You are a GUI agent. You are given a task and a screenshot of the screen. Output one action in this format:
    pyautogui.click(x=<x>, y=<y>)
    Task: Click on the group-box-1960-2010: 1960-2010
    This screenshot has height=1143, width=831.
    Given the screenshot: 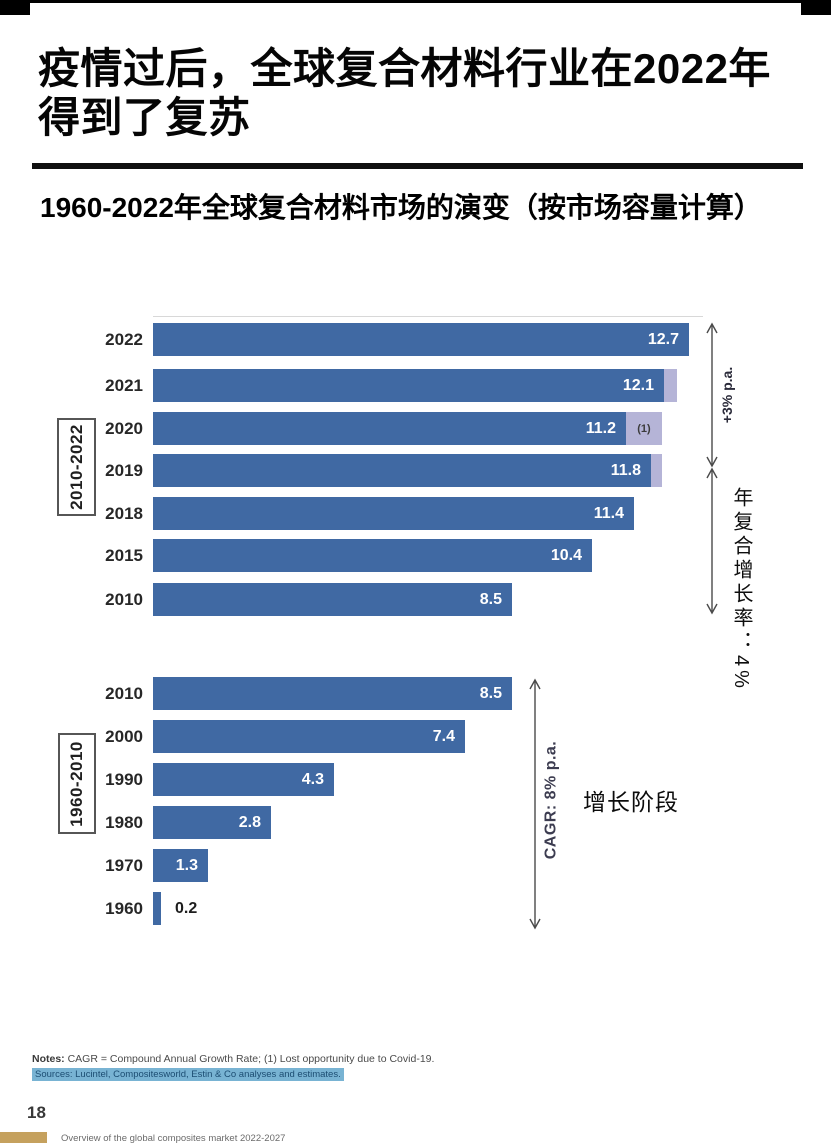 What is the action you would take?
    pyautogui.click(x=77, y=783)
    